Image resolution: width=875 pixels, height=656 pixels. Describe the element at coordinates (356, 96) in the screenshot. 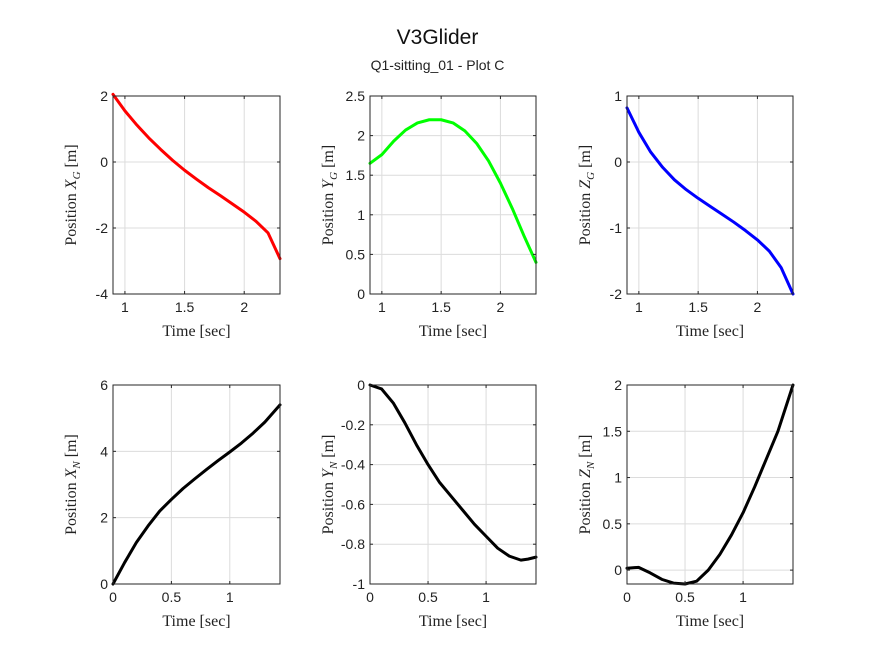

I see `y-tick-label: 2.5` at that location.